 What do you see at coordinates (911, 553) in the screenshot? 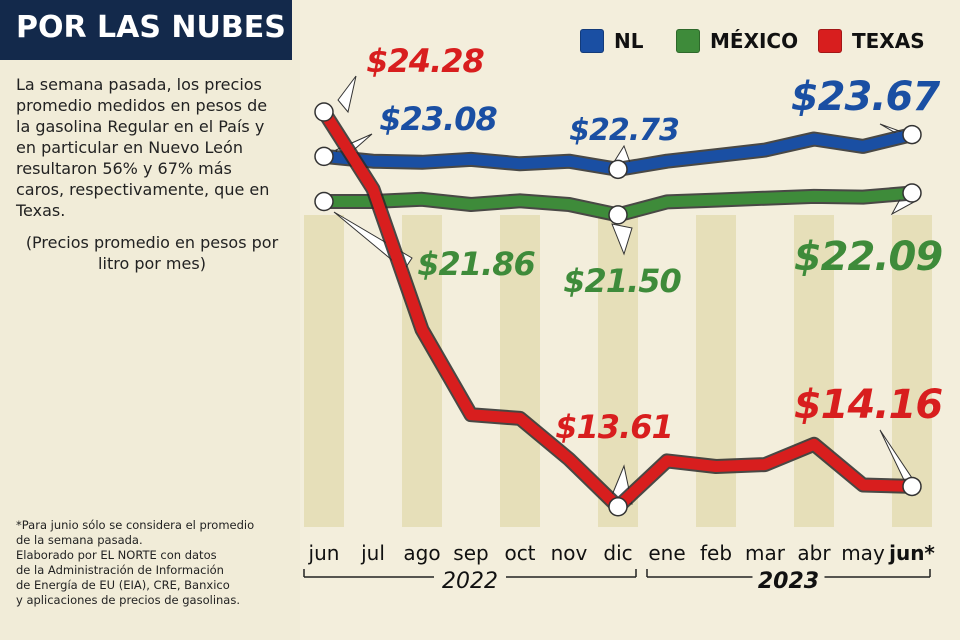
I see `x-tick-label: jun*` at bounding box center [911, 553].